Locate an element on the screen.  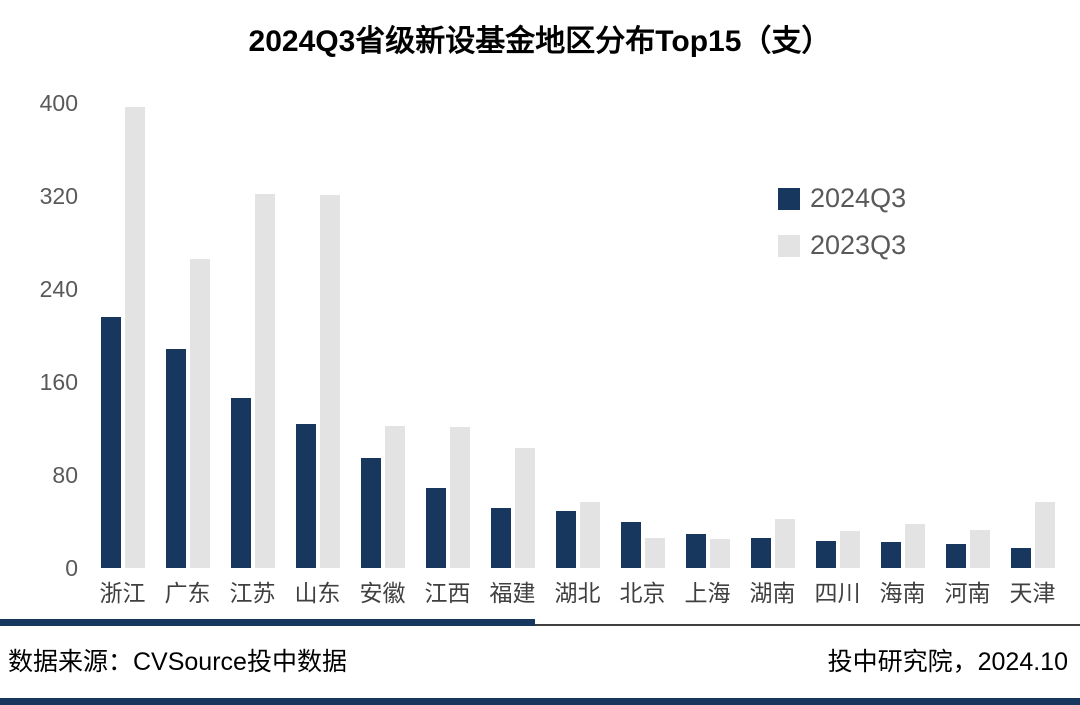
bar-group-江苏 is located at coordinates (252, 335).